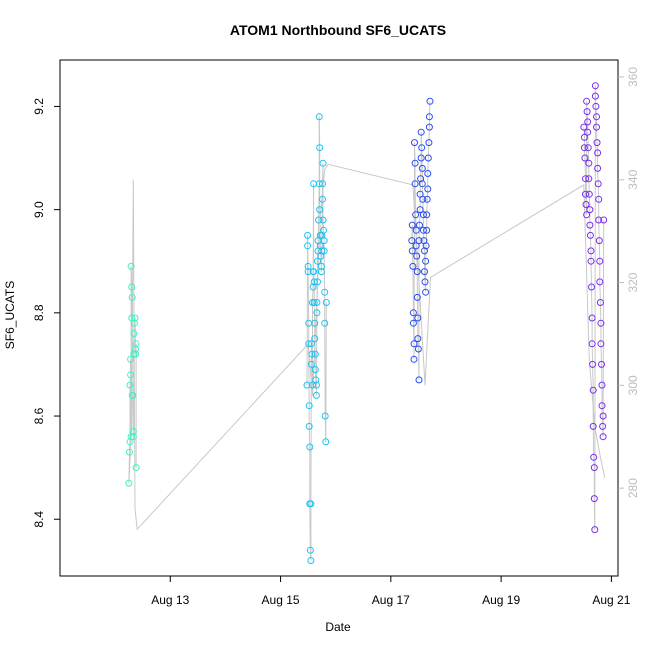  What do you see at coordinates (39, 519) in the screenshot?
I see `y-tick-label: 8.4` at bounding box center [39, 519].